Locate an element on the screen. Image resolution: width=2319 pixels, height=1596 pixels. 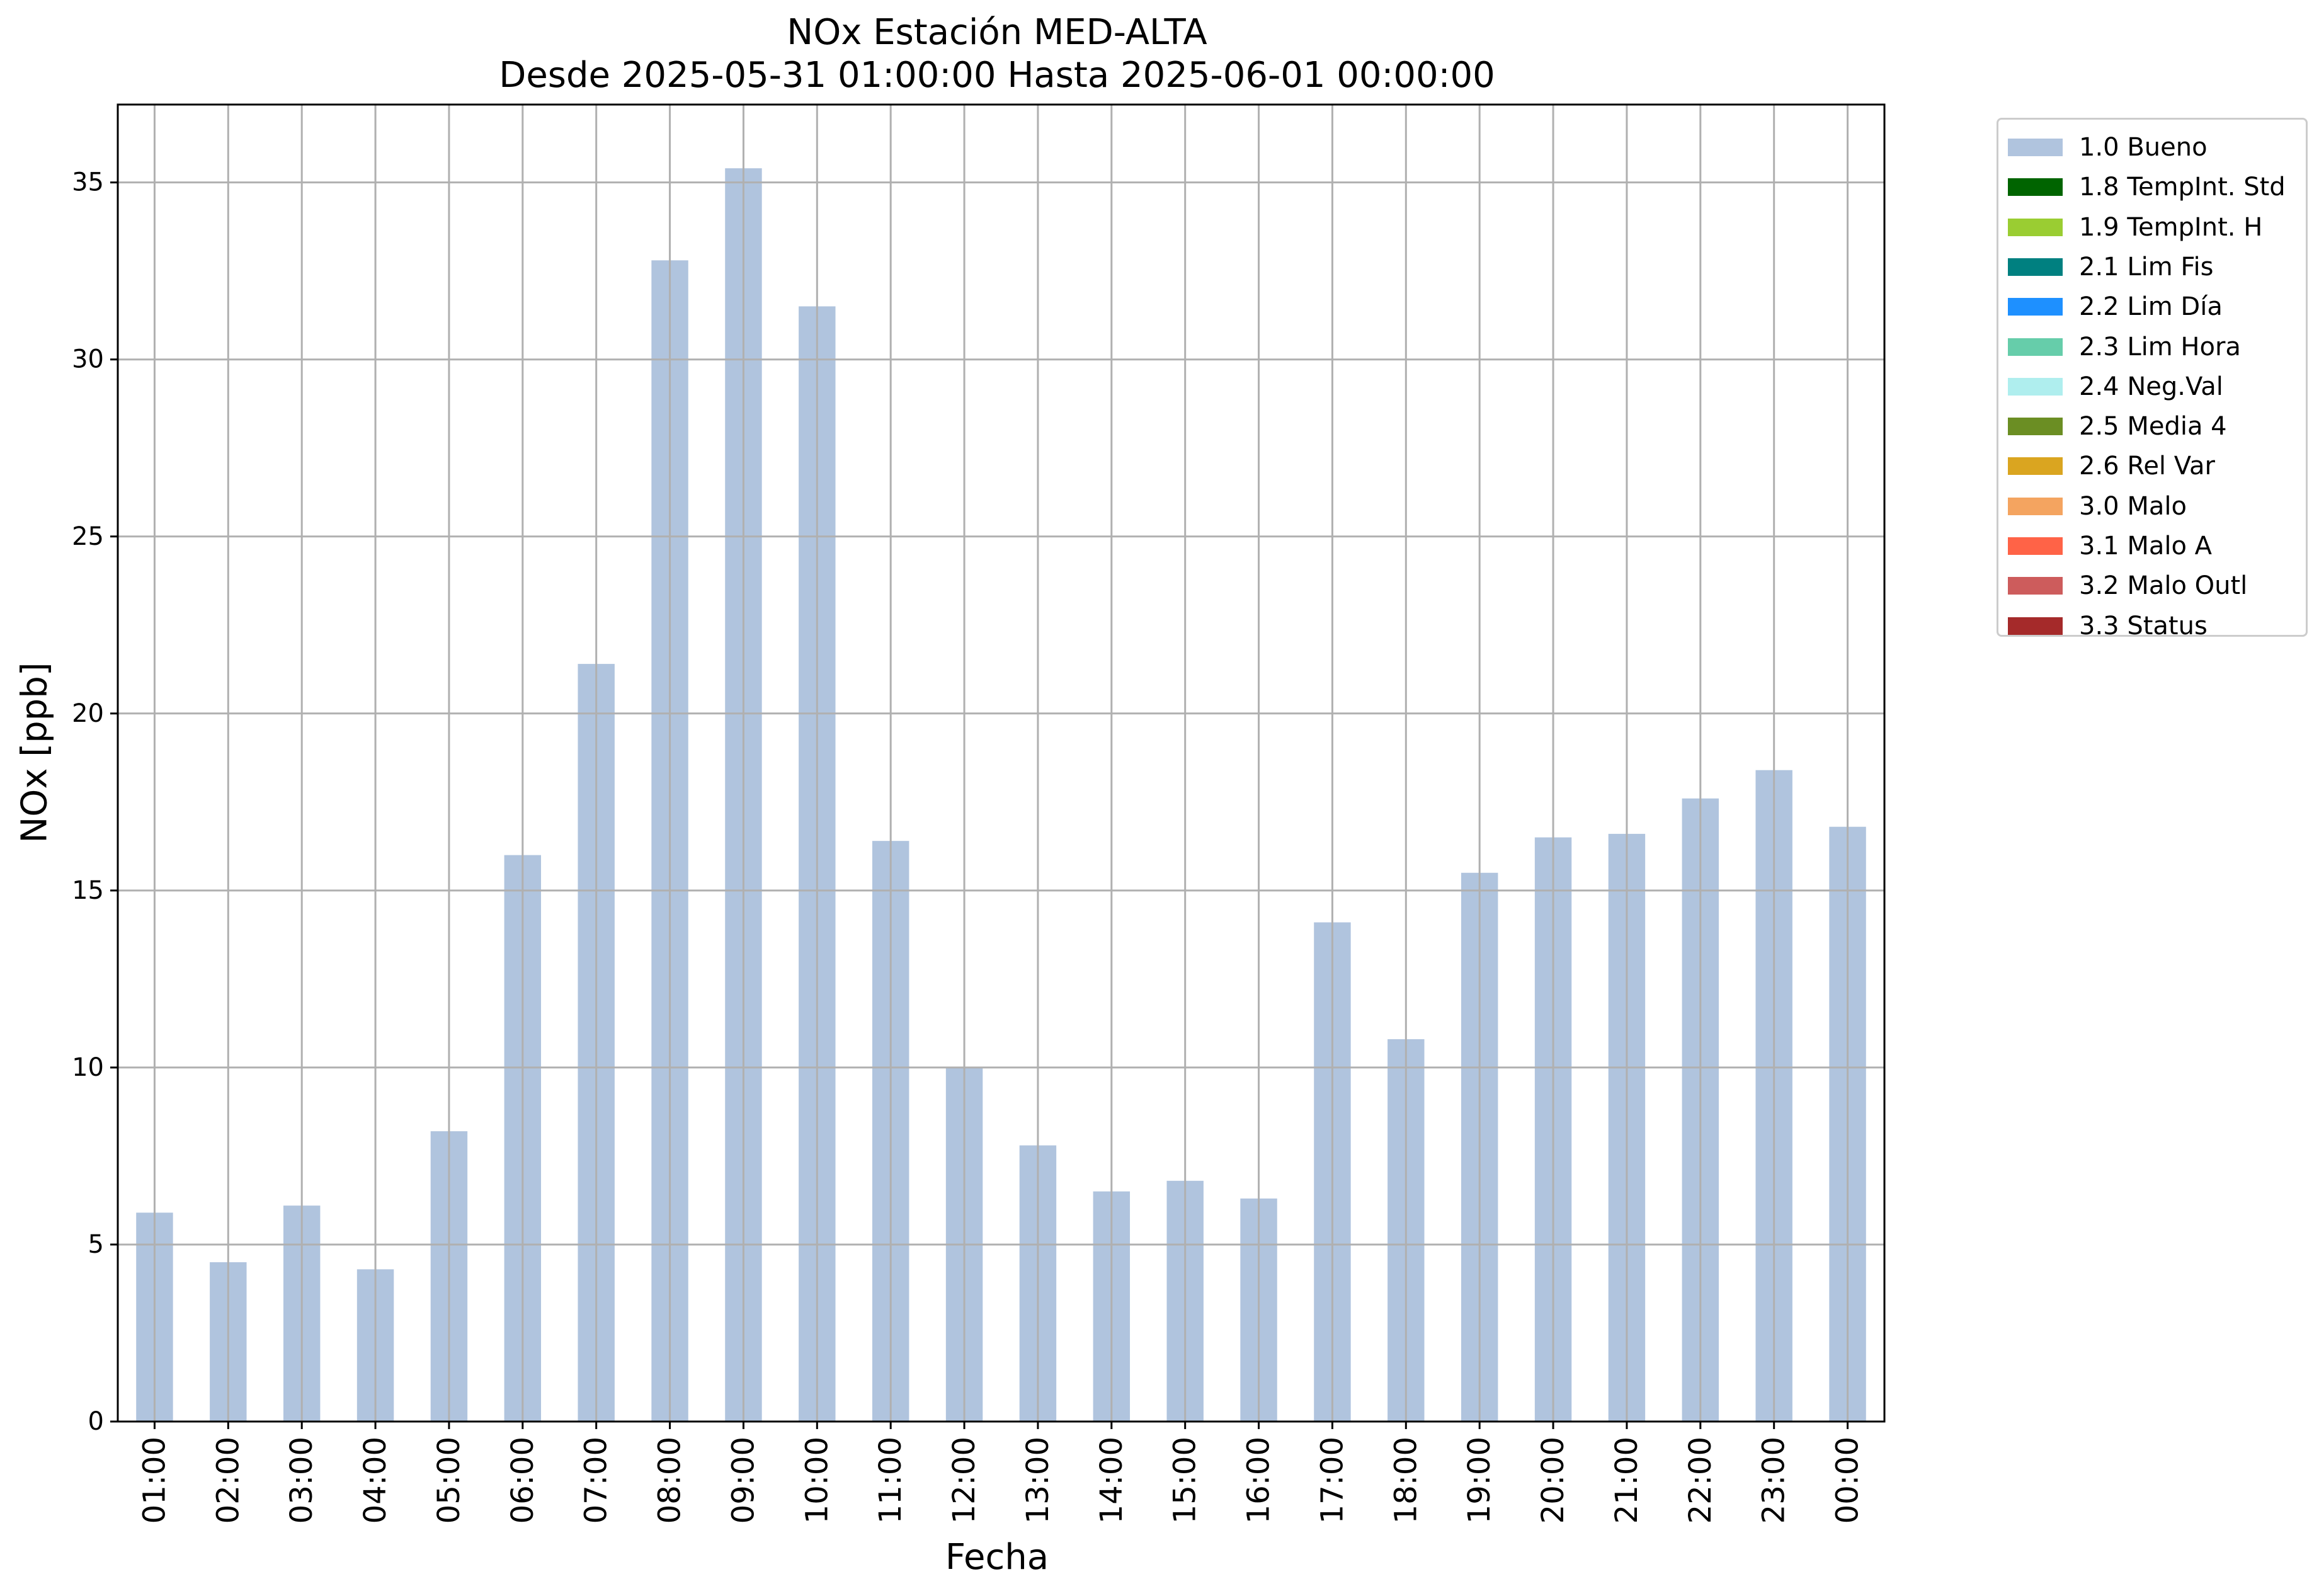
y-tick-label: 10 is located at coordinates (88, 1067).